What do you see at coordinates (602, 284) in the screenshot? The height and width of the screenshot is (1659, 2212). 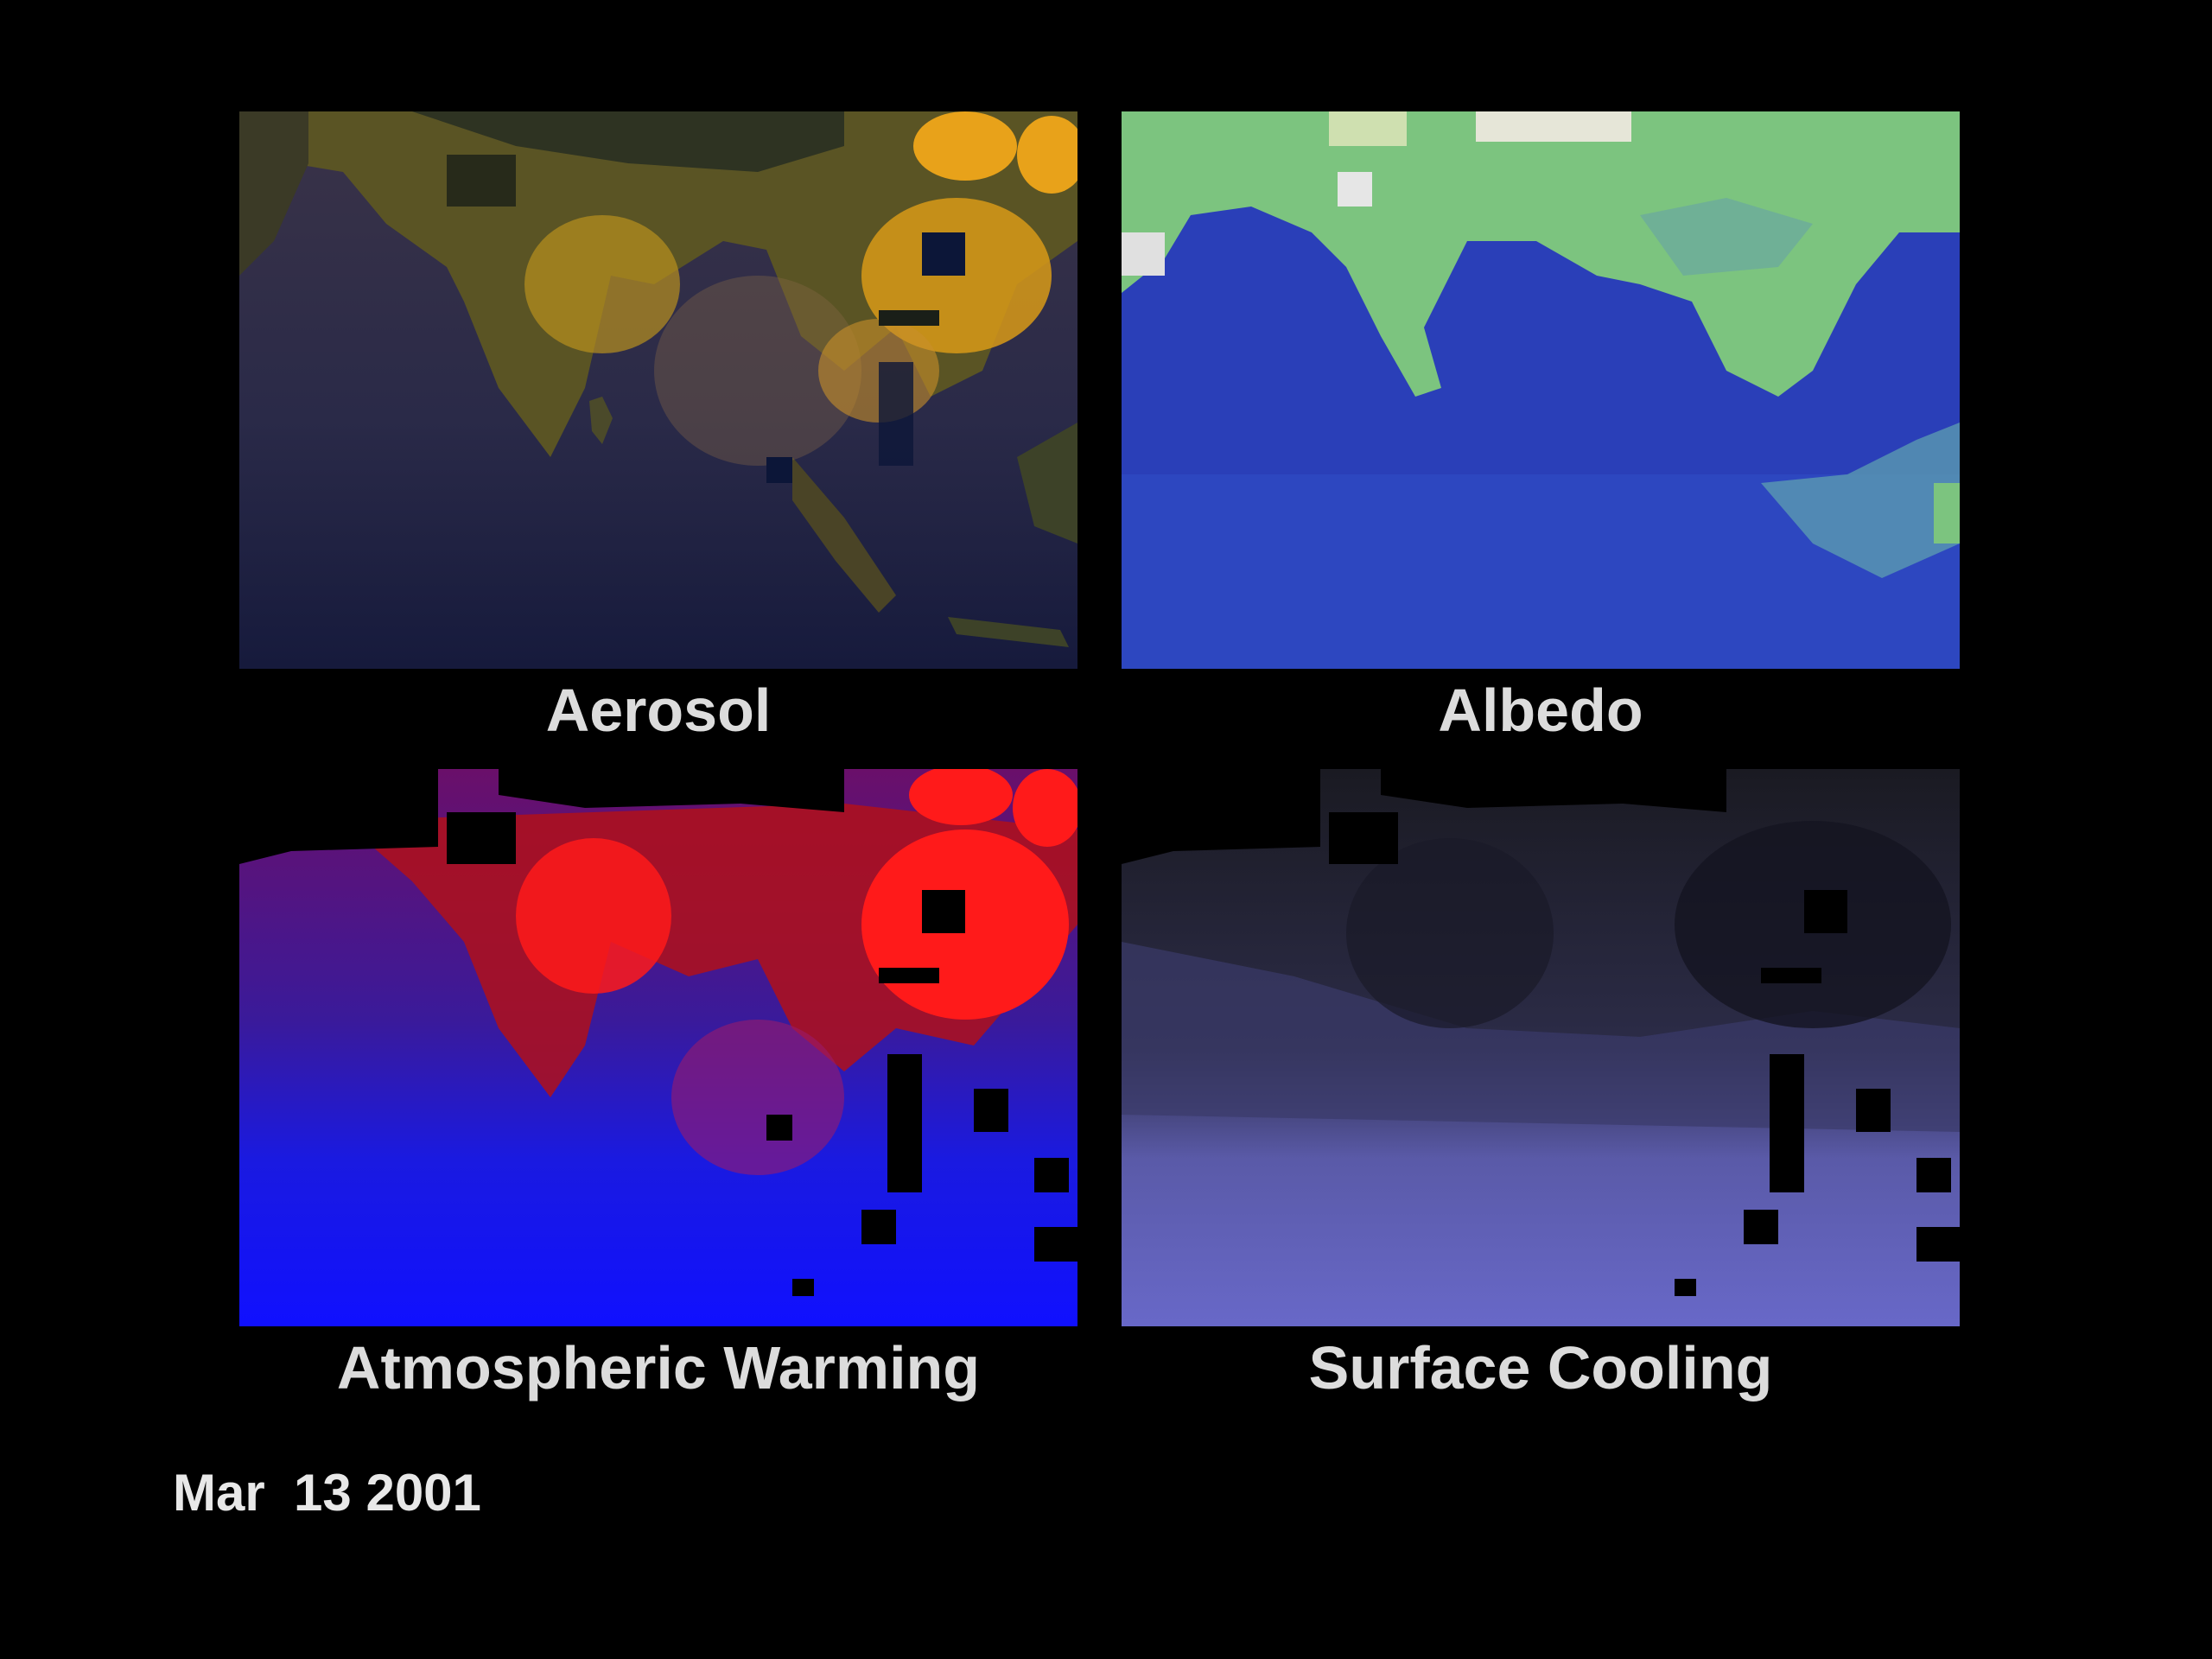 I see `aerosol-hotspot-india` at bounding box center [602, 284].